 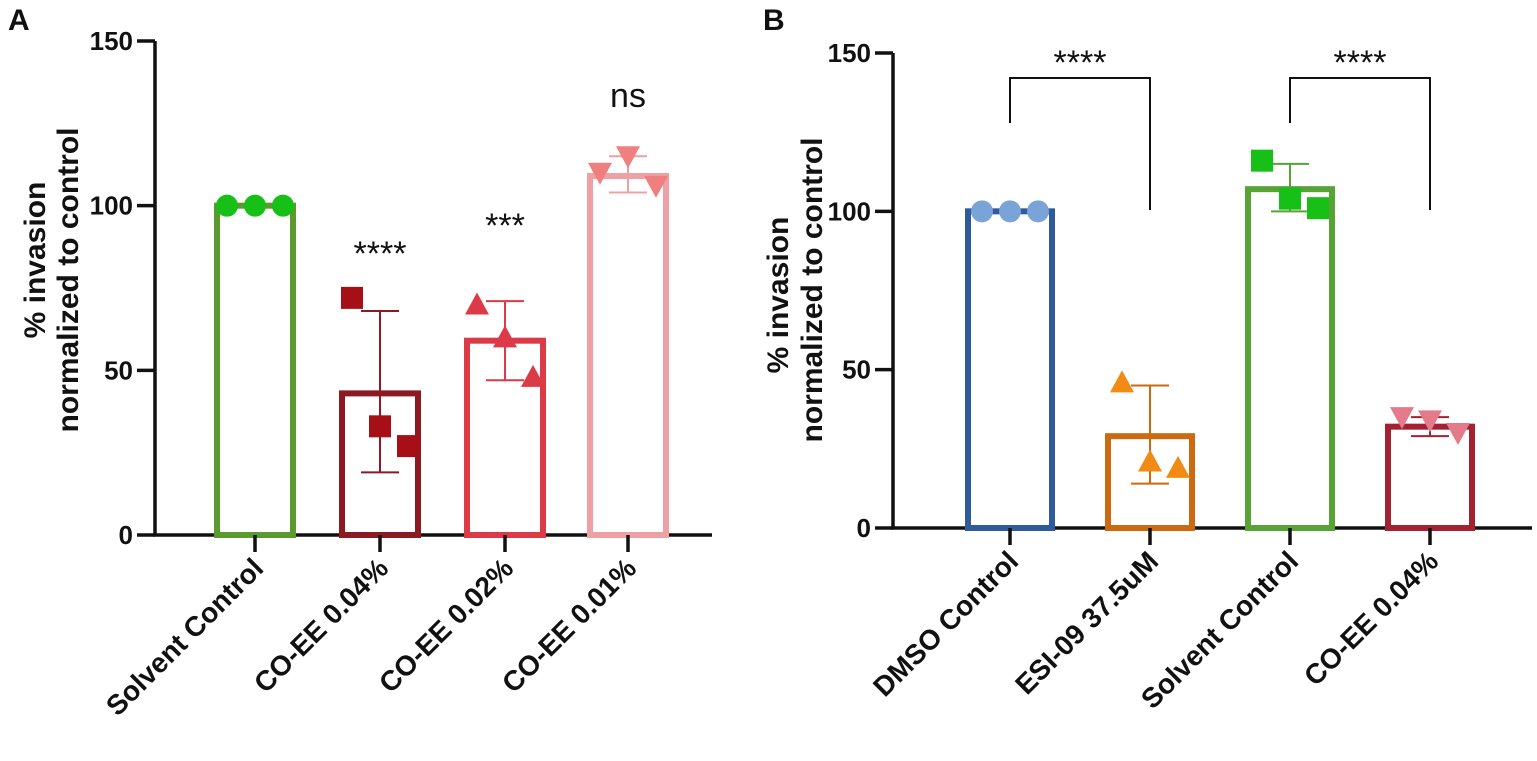 What do you see at coordinates (19, 20) in the screenshot?
I see `panel-letter-a: A` at bounding box center [19, 20].